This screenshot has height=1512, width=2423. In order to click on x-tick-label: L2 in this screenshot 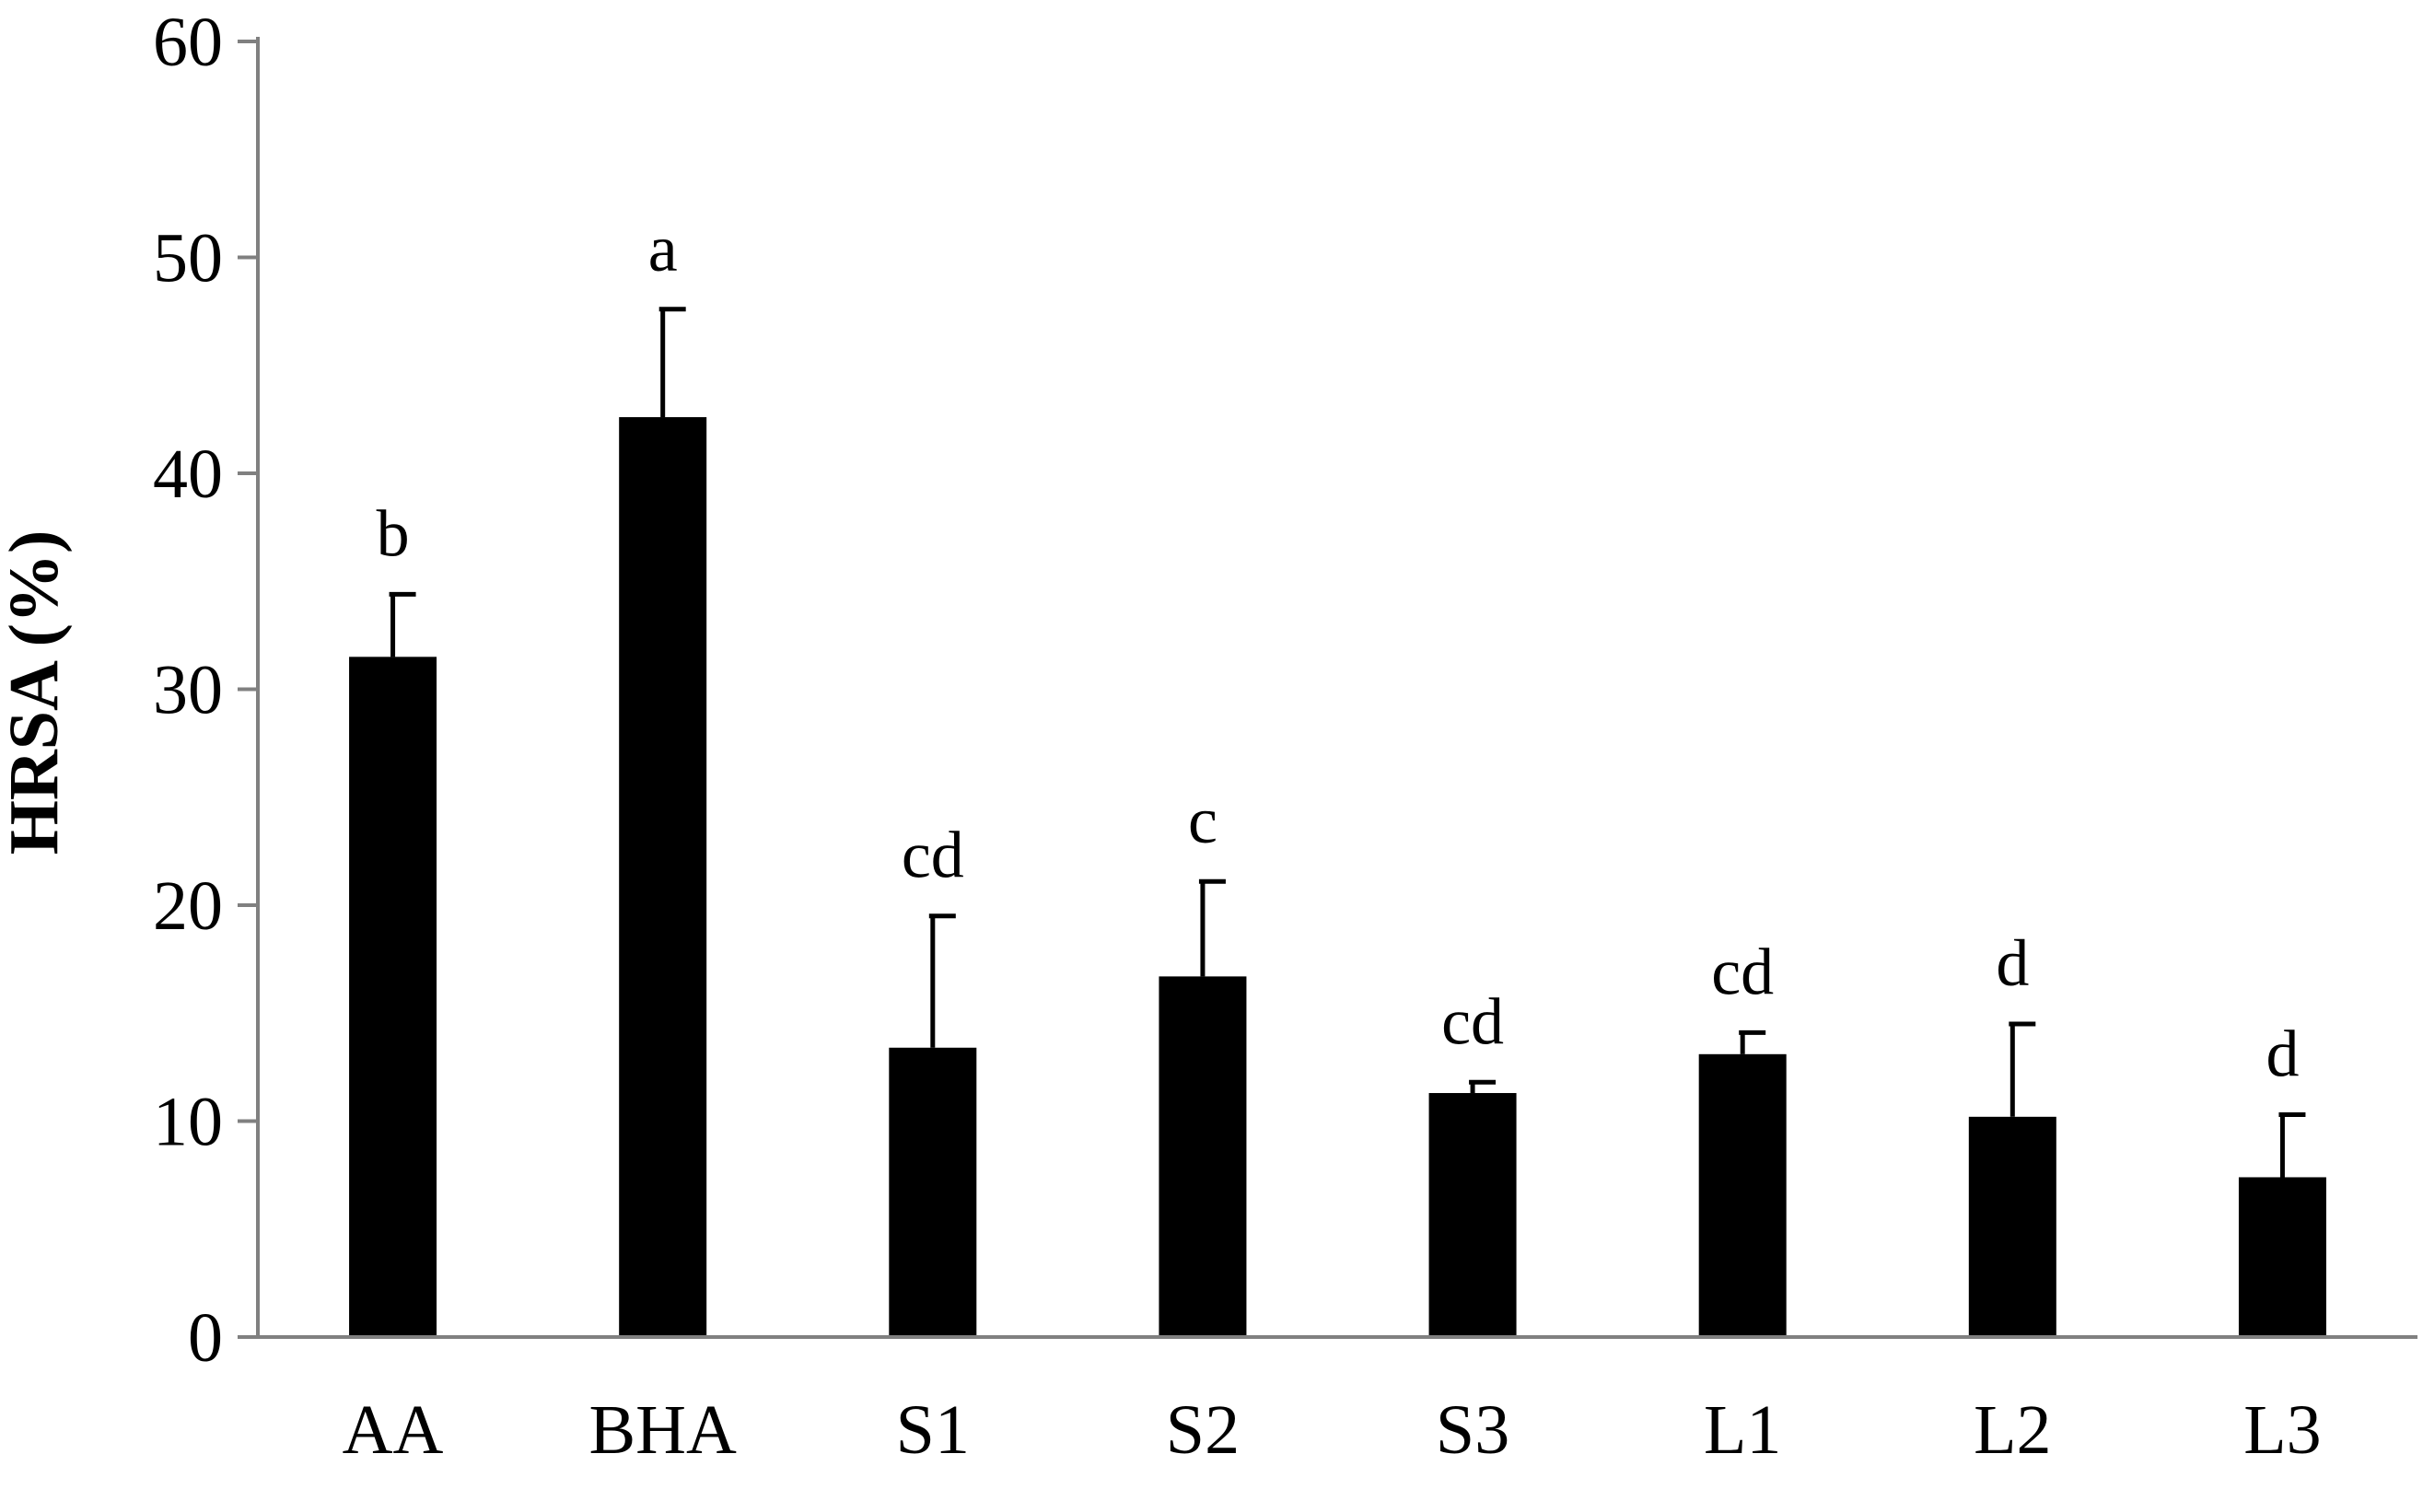, I will do `click(2012, 1430)`.